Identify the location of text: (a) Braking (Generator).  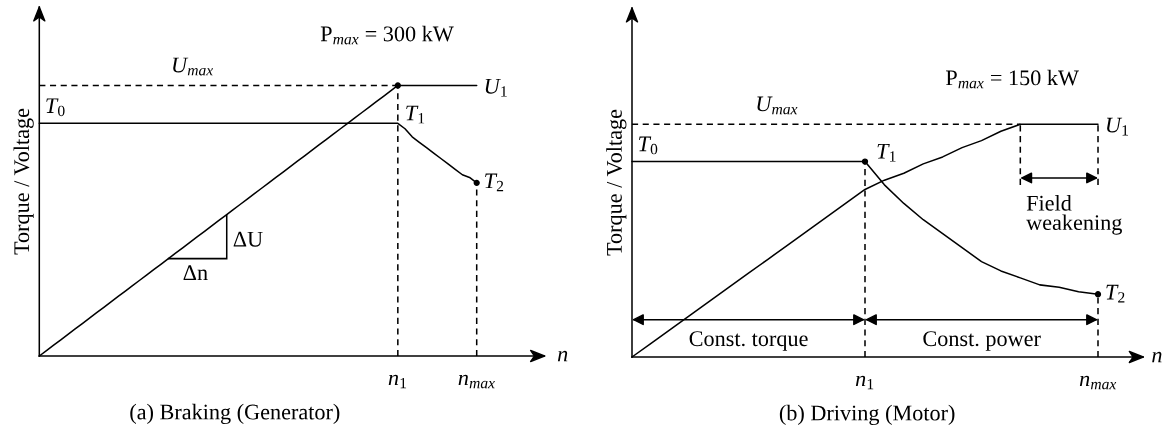
(235, 414).